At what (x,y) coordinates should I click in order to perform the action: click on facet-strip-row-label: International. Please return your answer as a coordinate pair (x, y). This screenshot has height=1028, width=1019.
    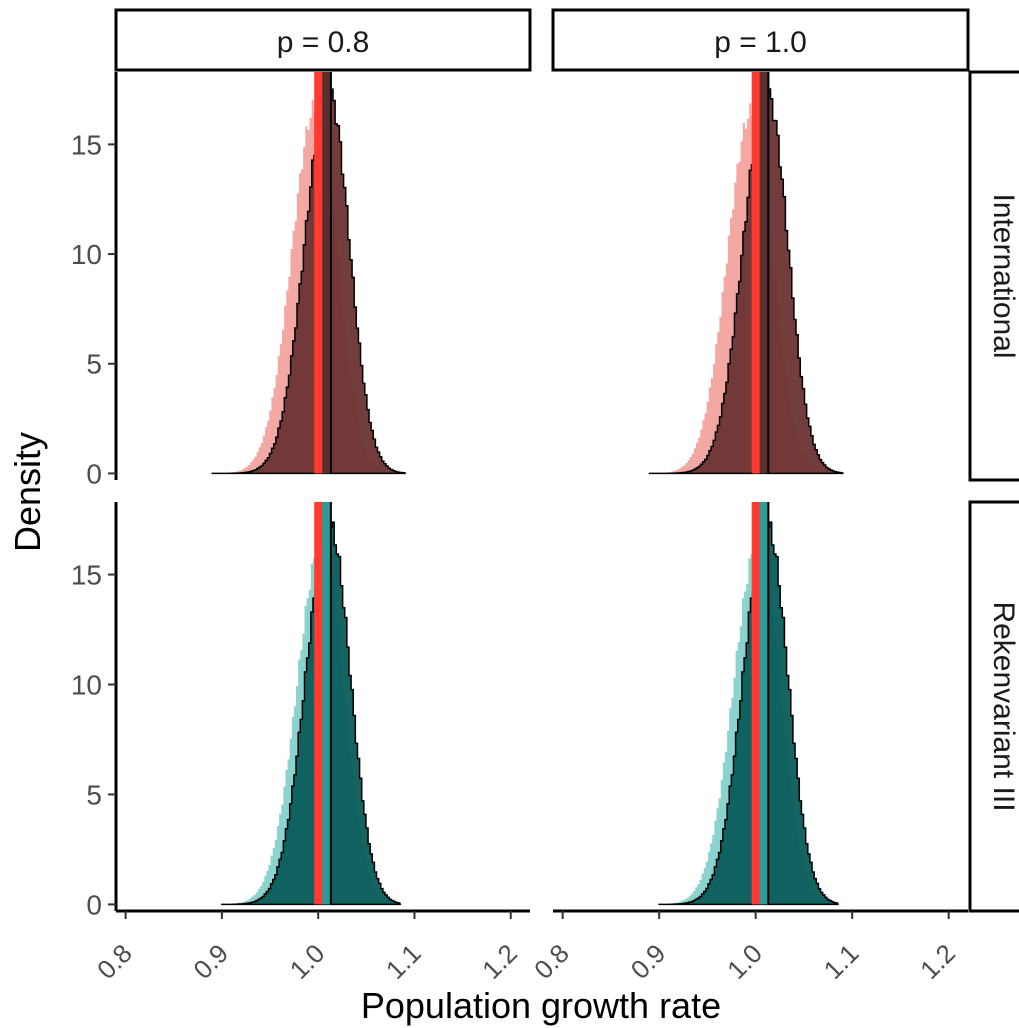
    Looking at the image, I should click on (1003, 275).